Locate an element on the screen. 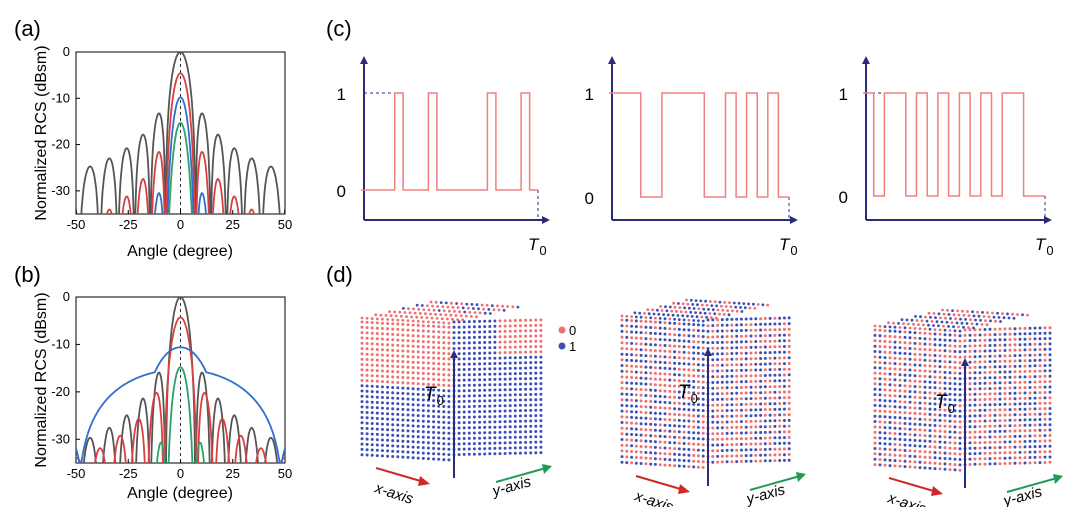 This screenshot has height=507, width=1080. pulse-1-waveform is located at coordinates (699, 145).